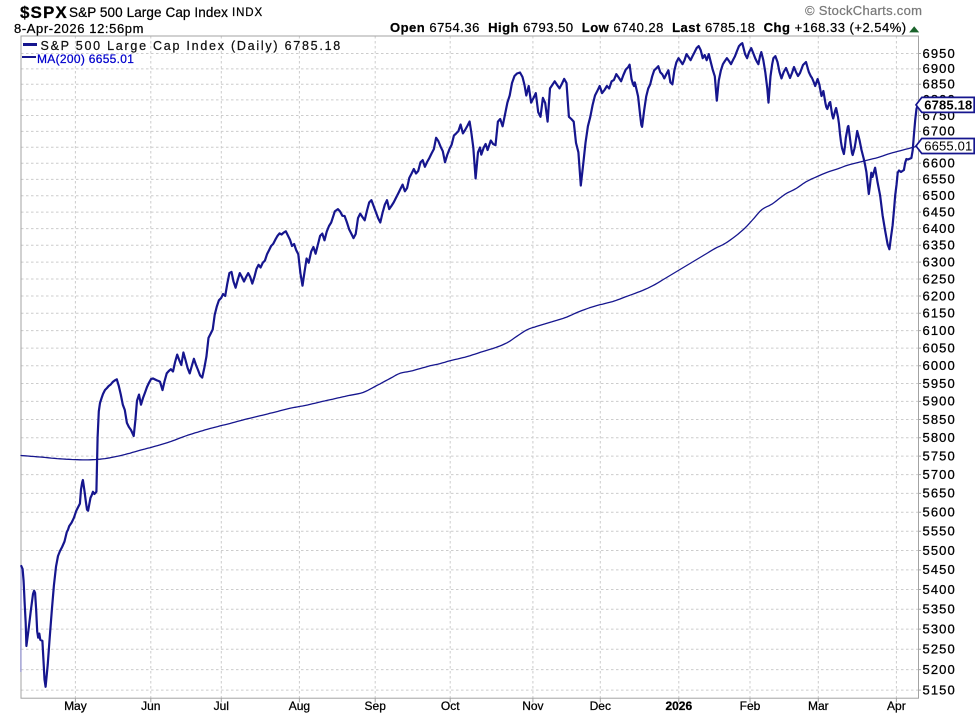  Describe the element at coordinates (939, 589) in the screenshot. I see `svg-text: 5400` at that location.